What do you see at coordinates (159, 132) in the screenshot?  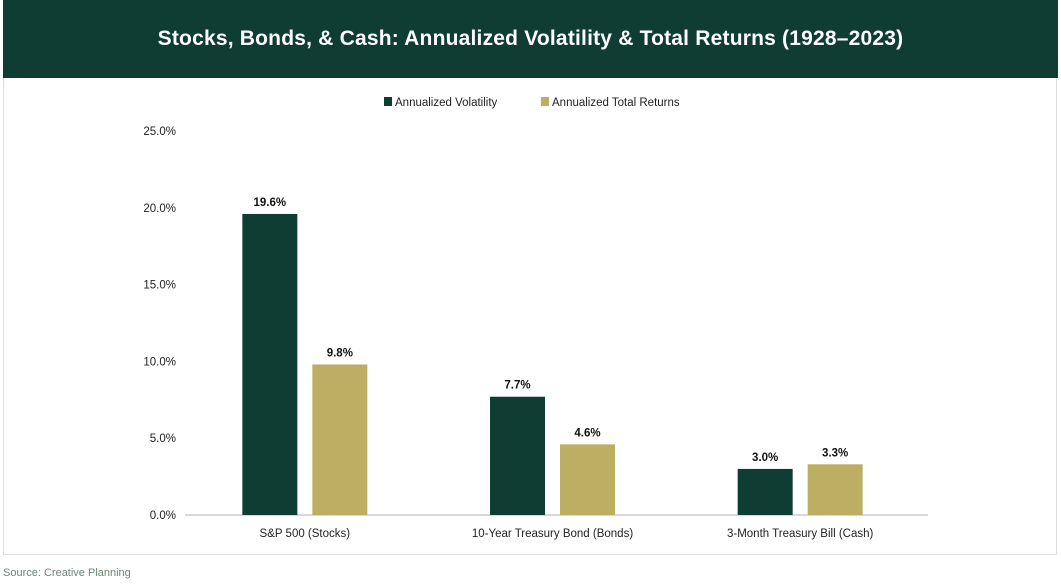 I see `y-tick-label: 25.0%` at bounding box center [159, 132].